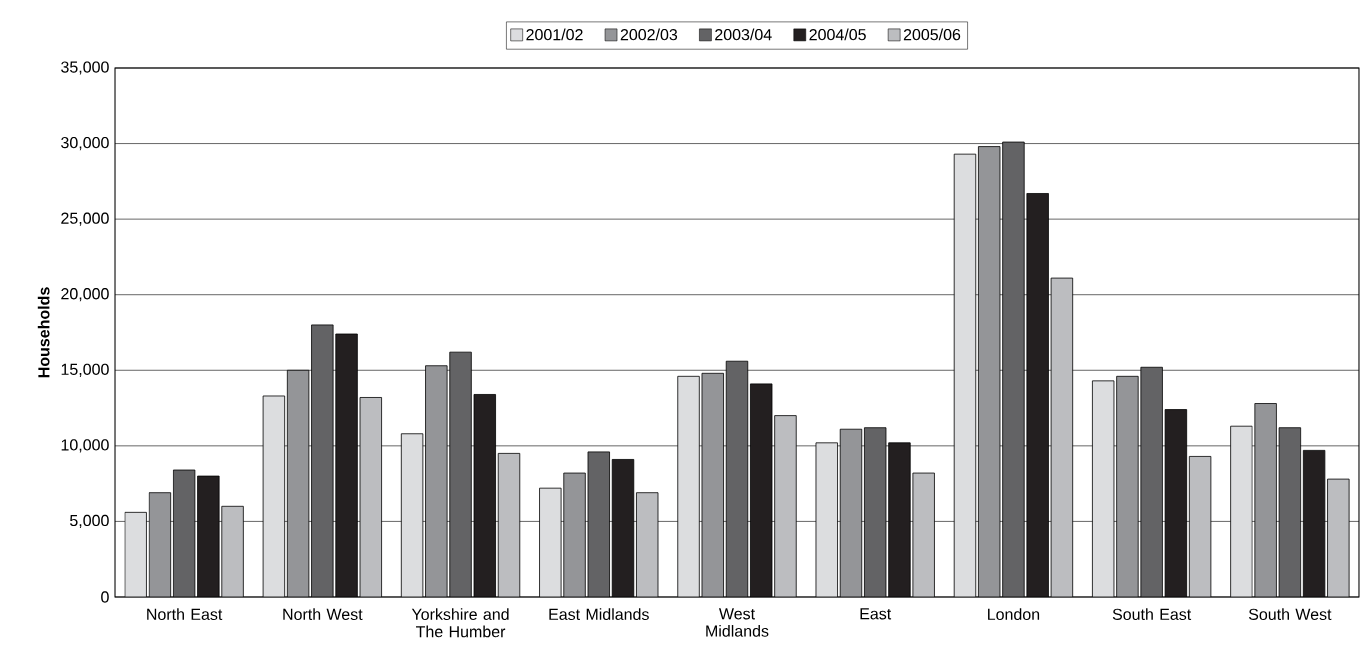  Describe the element at coordinates (323, 614) in the screenshot. I see `x-tick-label: North West` at that location.